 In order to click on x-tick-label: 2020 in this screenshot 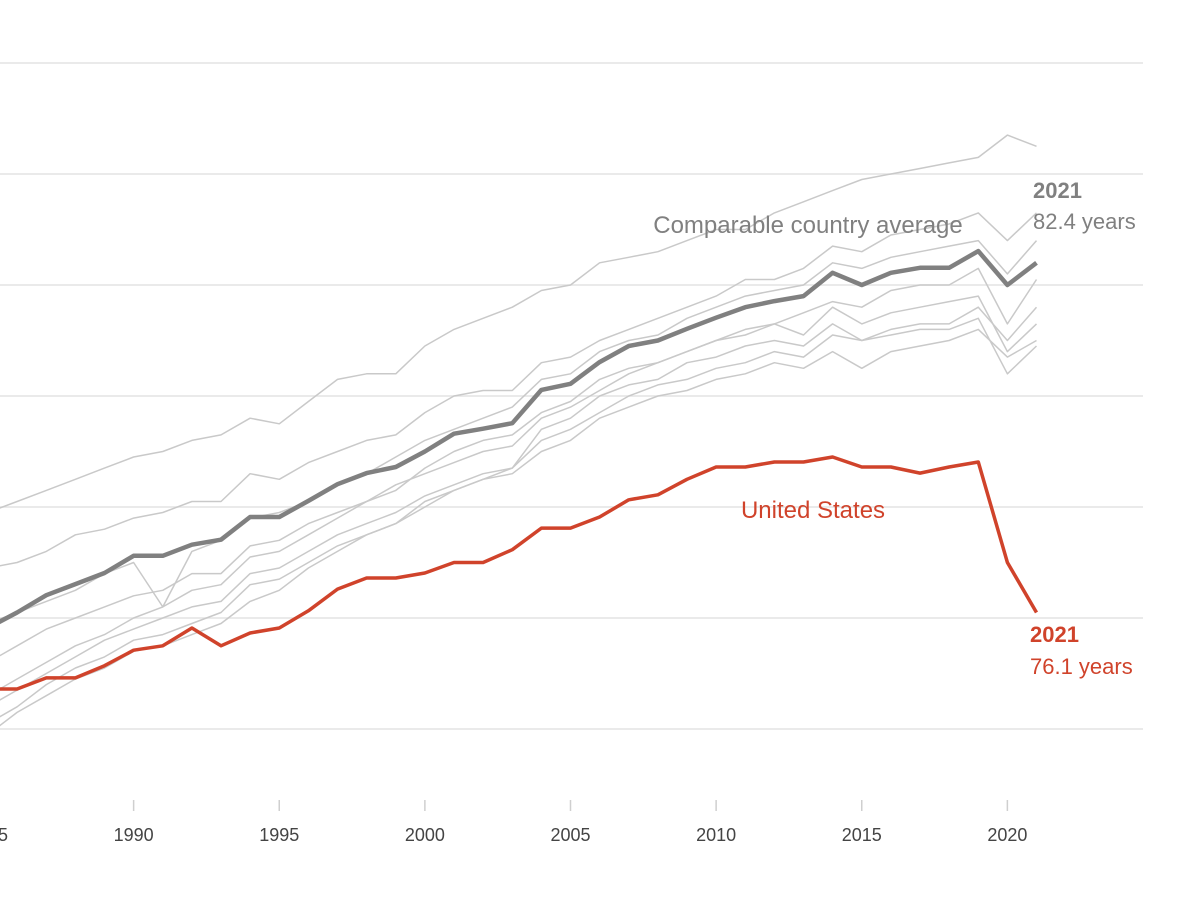, I will do `click(1007, 835)`.